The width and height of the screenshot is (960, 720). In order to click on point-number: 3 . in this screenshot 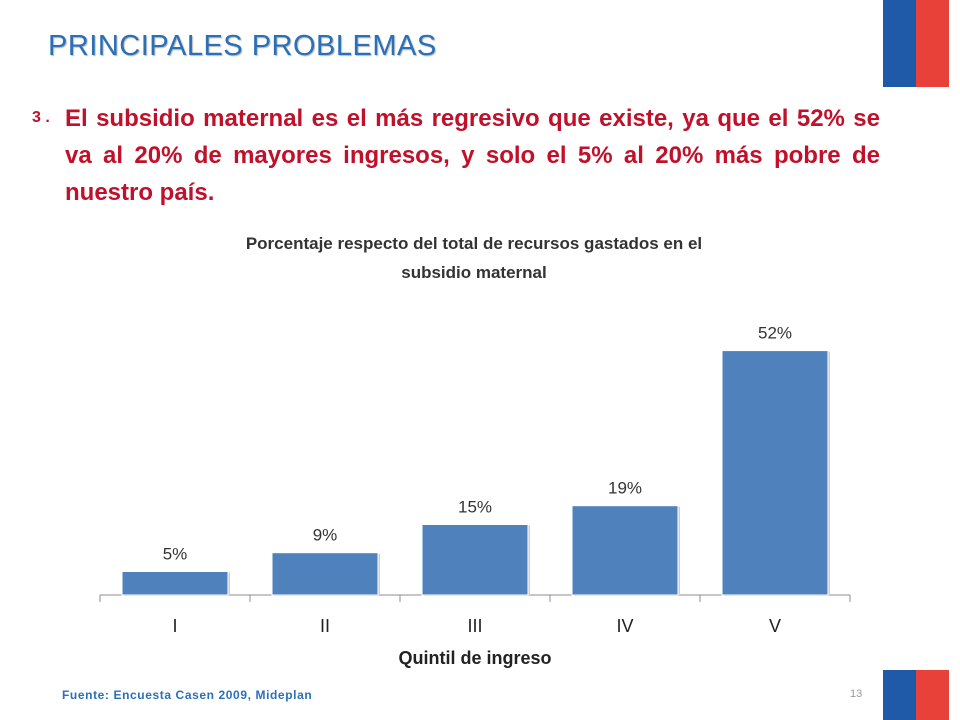, I will do `click(41, 117)`.